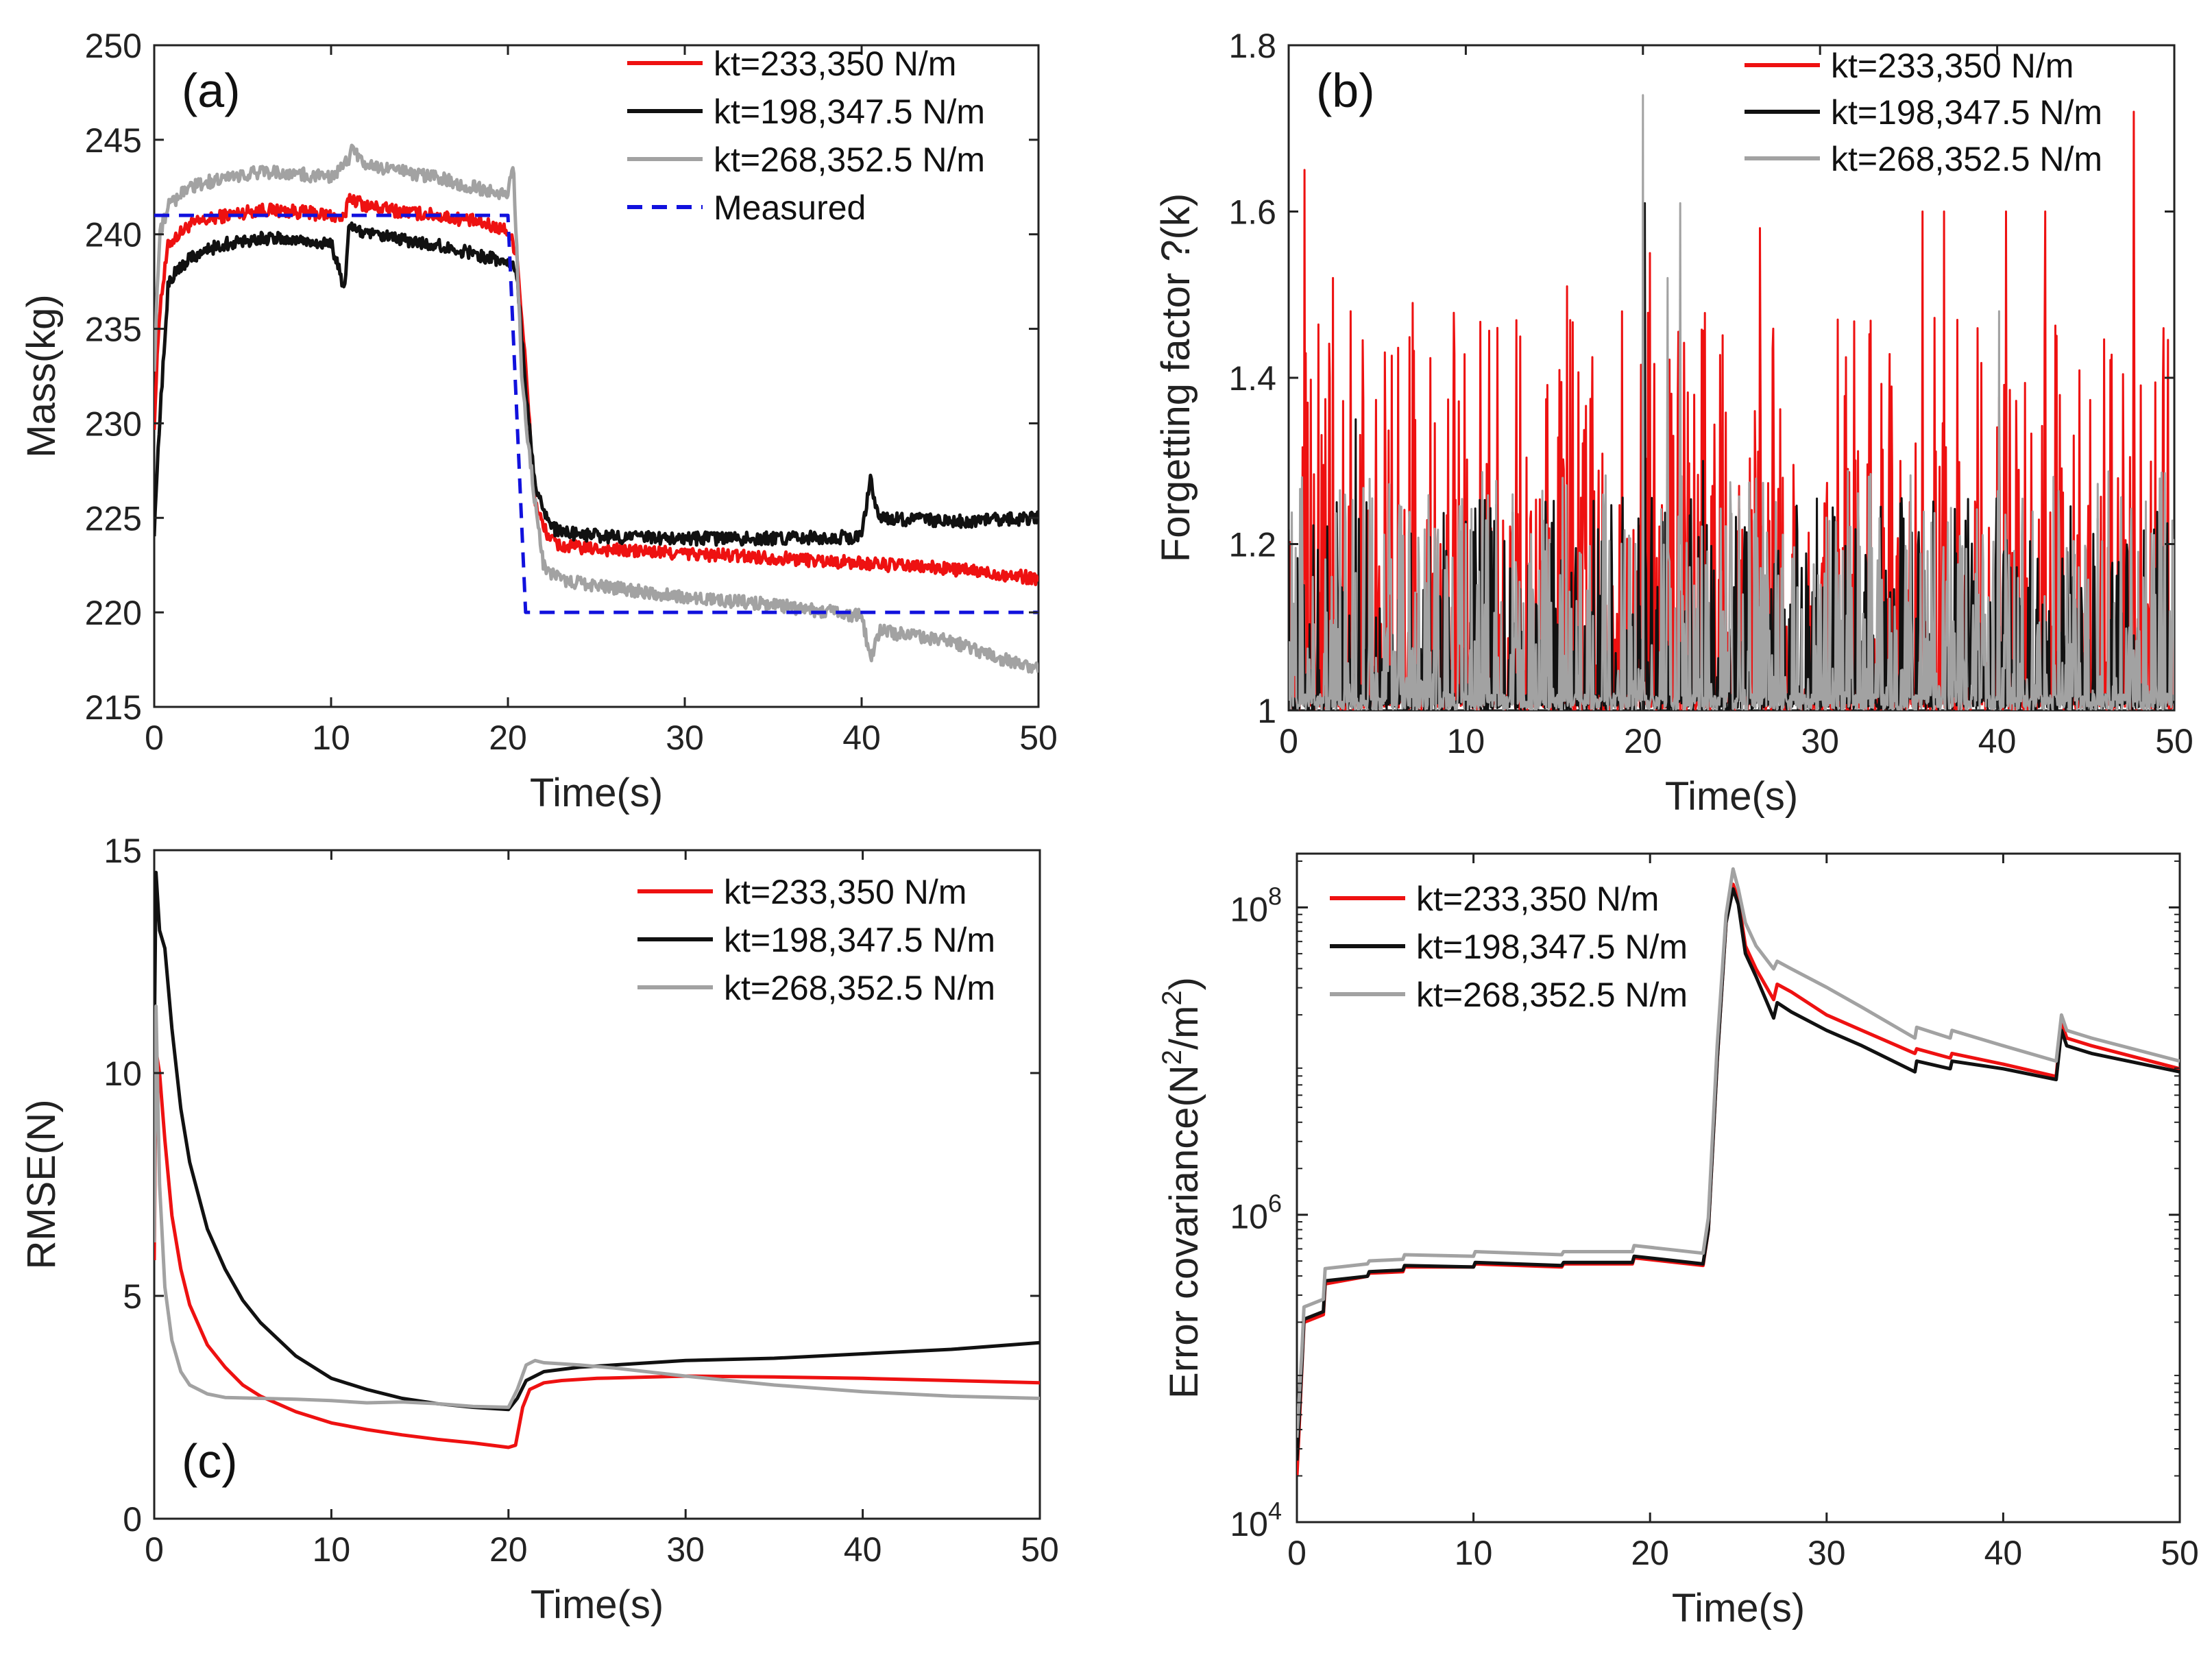 This screenshot has height=1662, width=2212. I want to click on y-tick-label: 1.6, so click(1252, 213).